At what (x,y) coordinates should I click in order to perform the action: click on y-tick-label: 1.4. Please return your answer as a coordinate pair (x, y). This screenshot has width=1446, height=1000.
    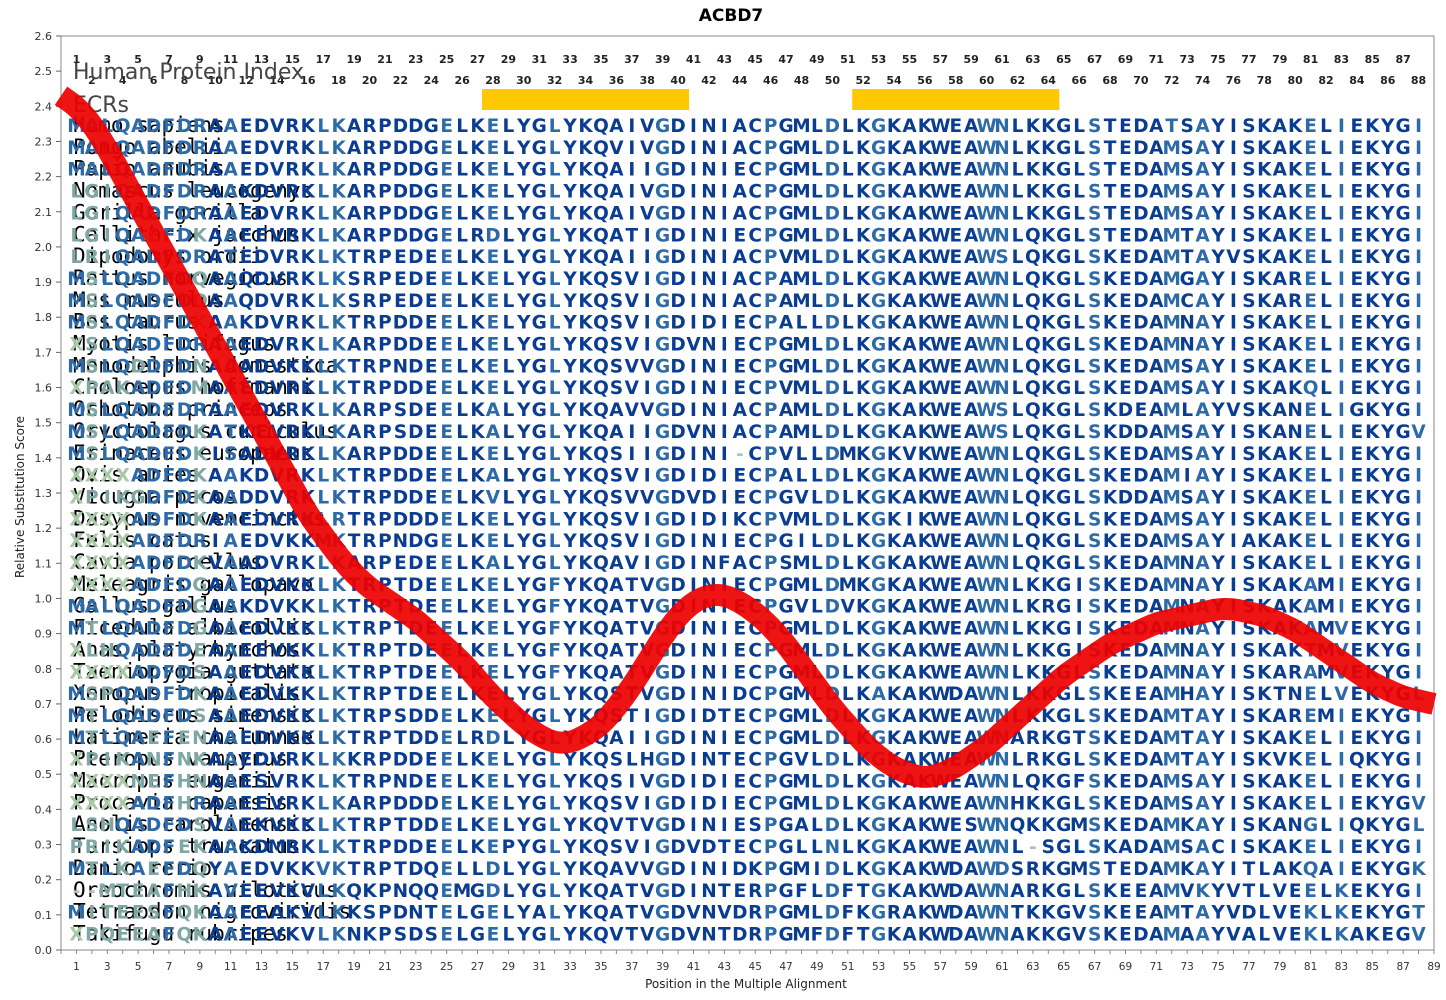
    Looking at the image, I should click on (44, 458).